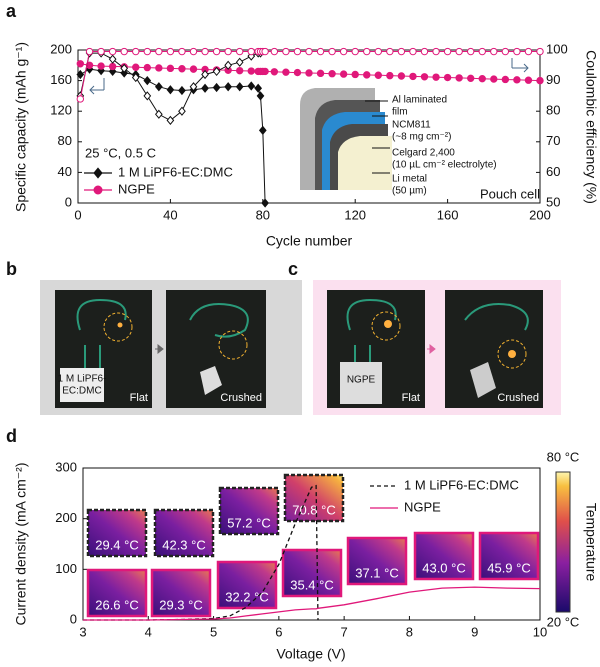  I want to click on thermal-label: 37.1 °C, so click(377, 572).